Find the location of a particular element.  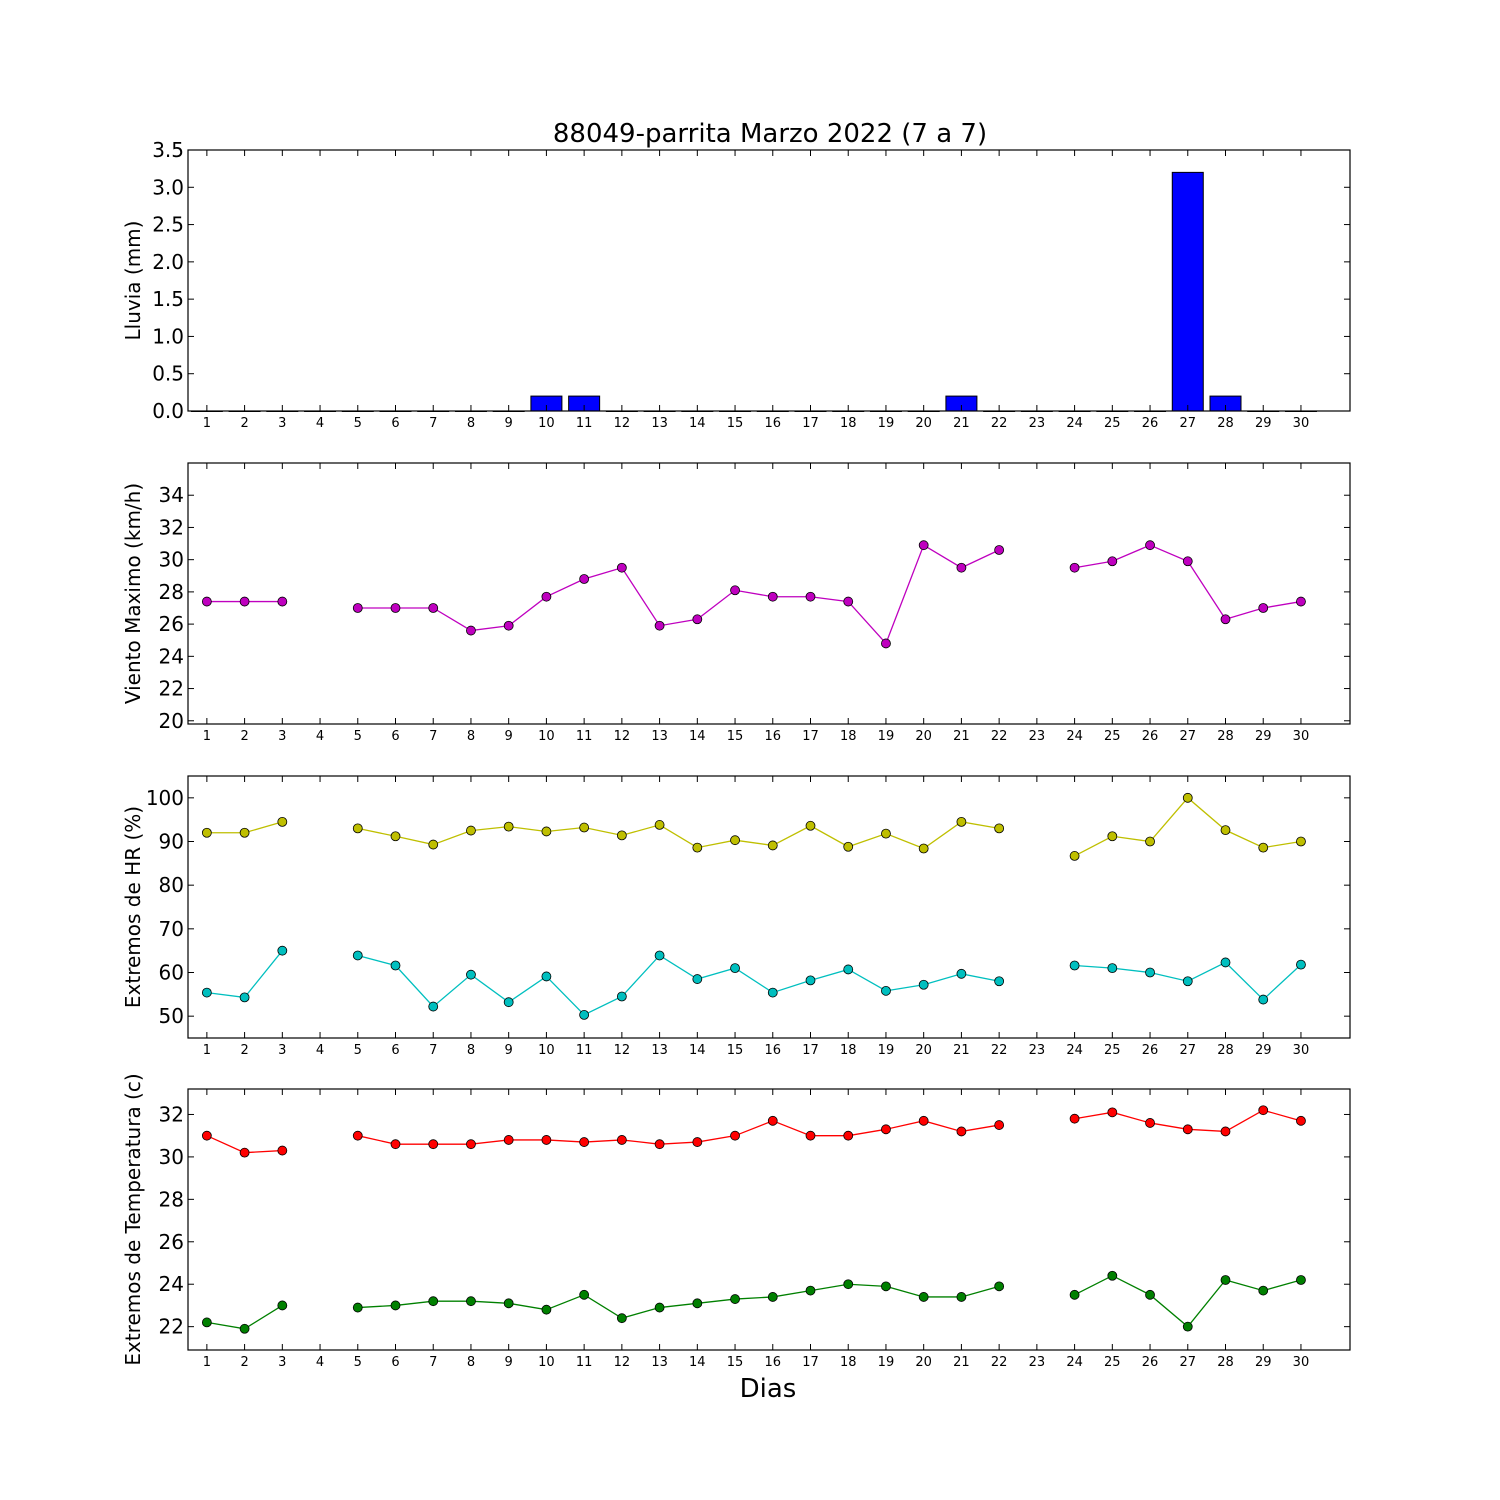

x-tick-label: 22 is located at coordinates (999, 423).